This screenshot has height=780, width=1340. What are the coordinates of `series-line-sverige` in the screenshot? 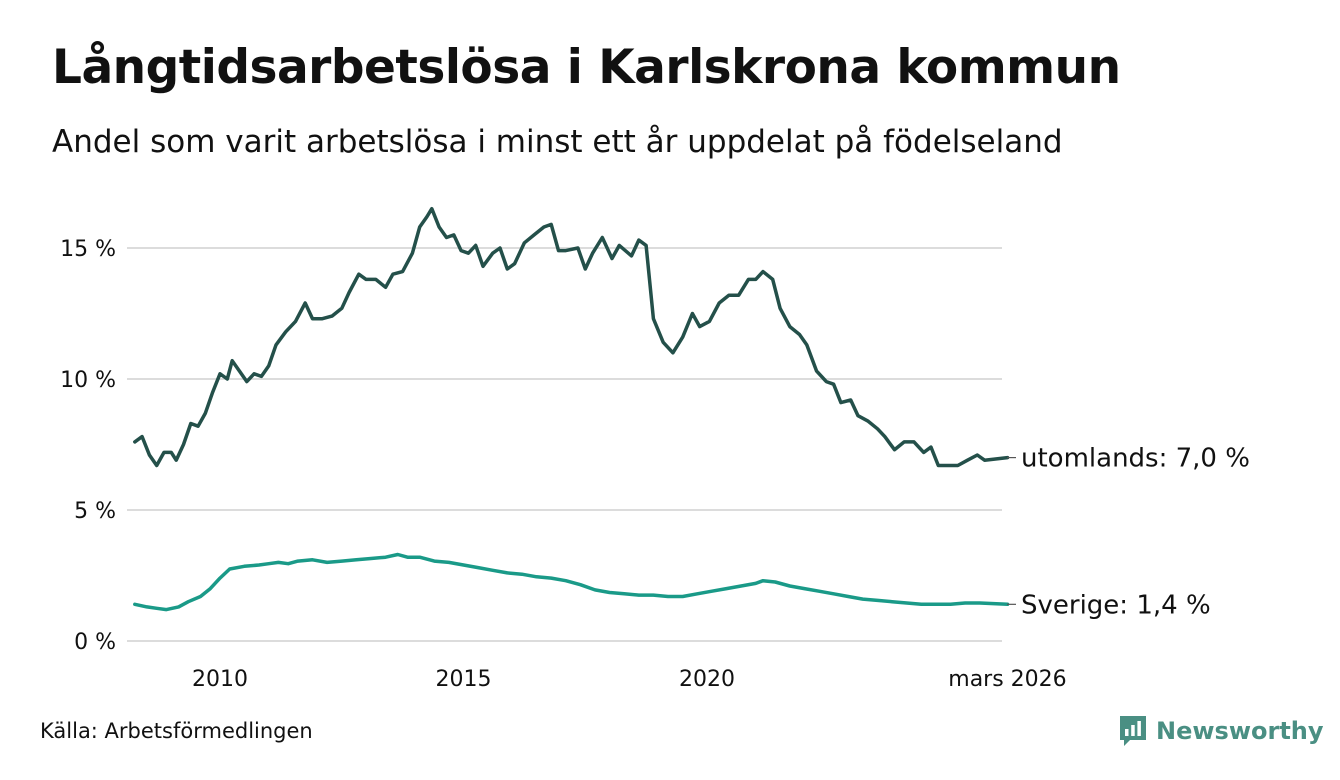 It's located at (571, 582).